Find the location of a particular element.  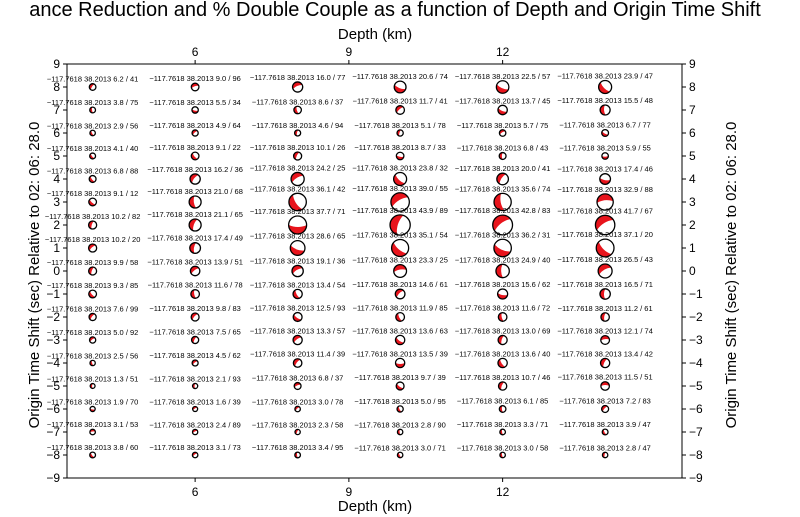

y-tick-label-right: −8 is located at coordinates (696, 455).